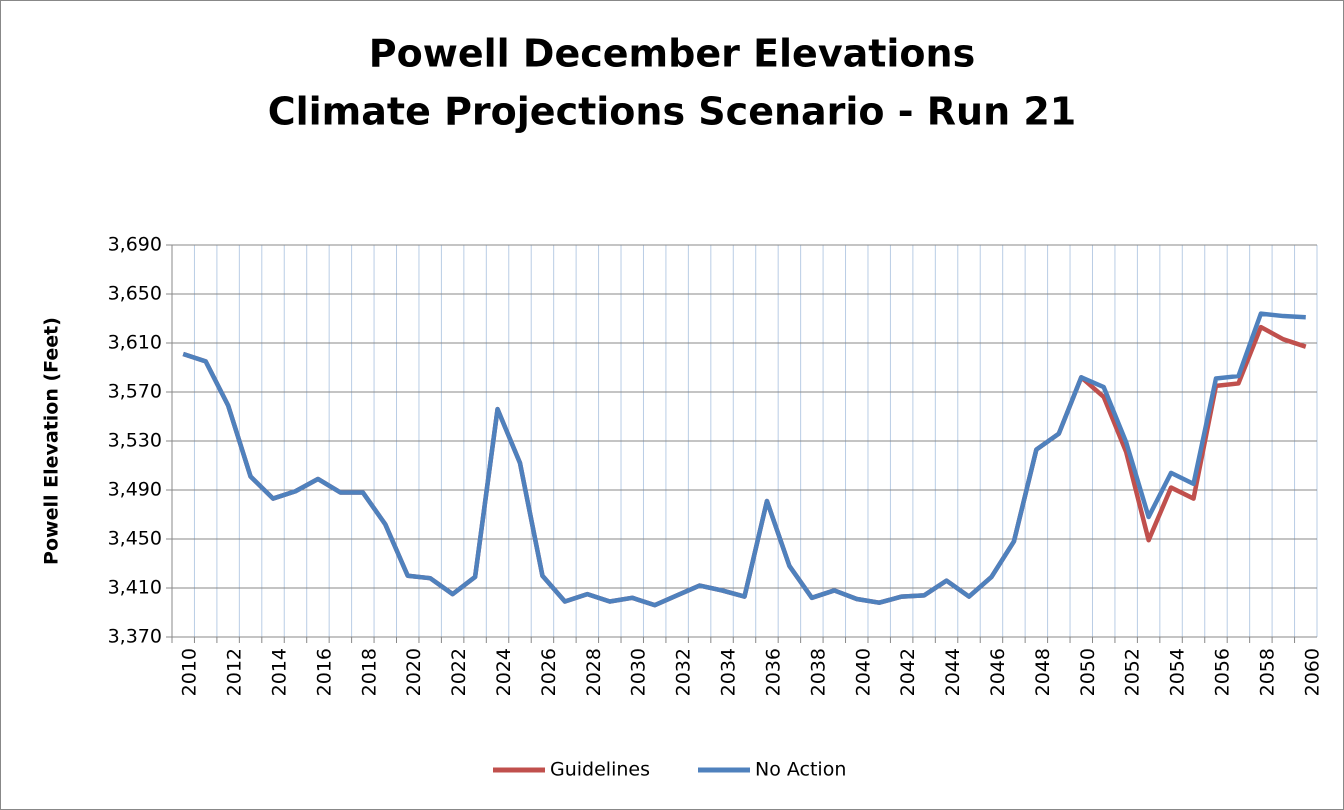 This screenshot has height=810, width=1344. I want to click on x-tick-label: 2040, so click(863, 672).